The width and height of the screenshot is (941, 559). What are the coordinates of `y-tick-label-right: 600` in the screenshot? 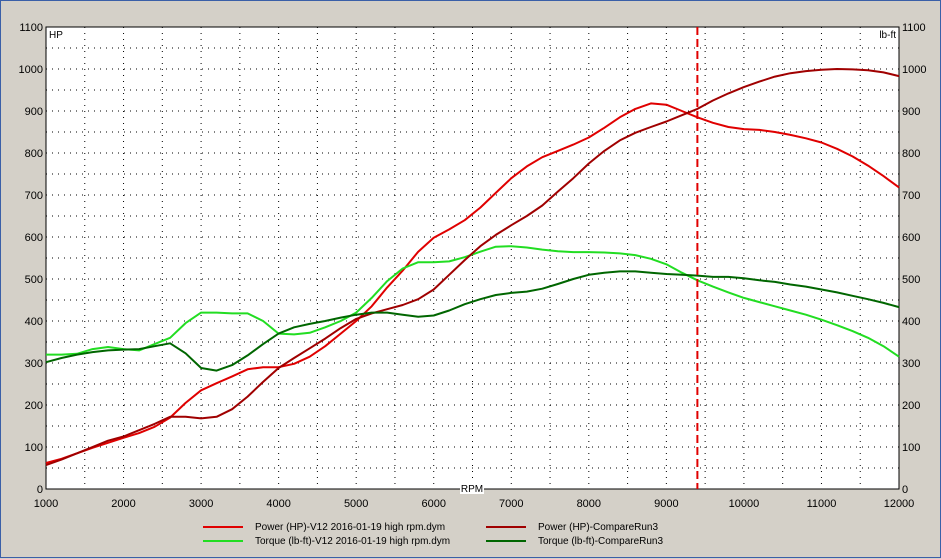 It's located at (911, 238).